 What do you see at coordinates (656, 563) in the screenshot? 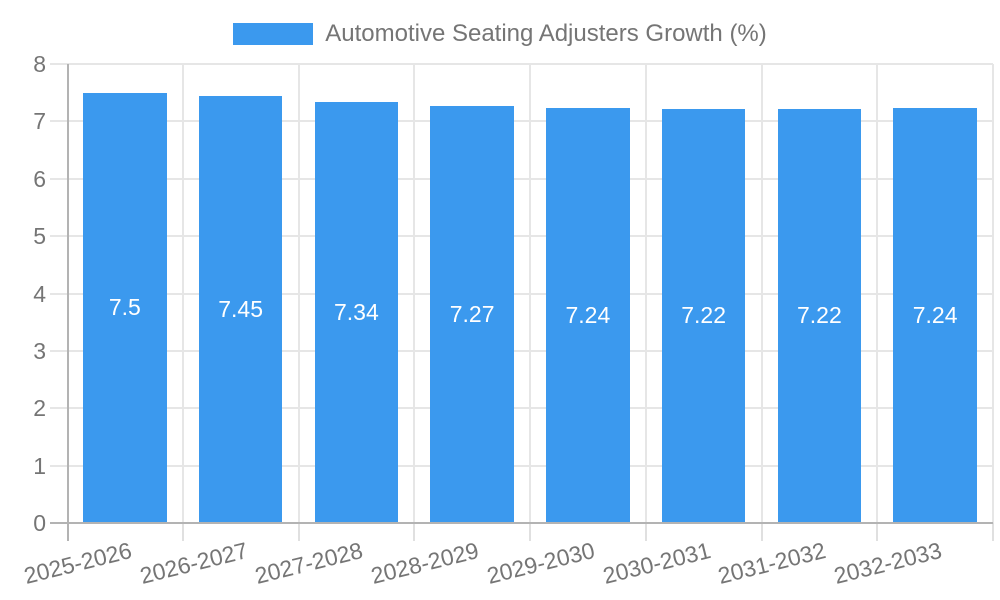
I see `x-axis-label: 2030-2031` at bounding box center [656, 563].